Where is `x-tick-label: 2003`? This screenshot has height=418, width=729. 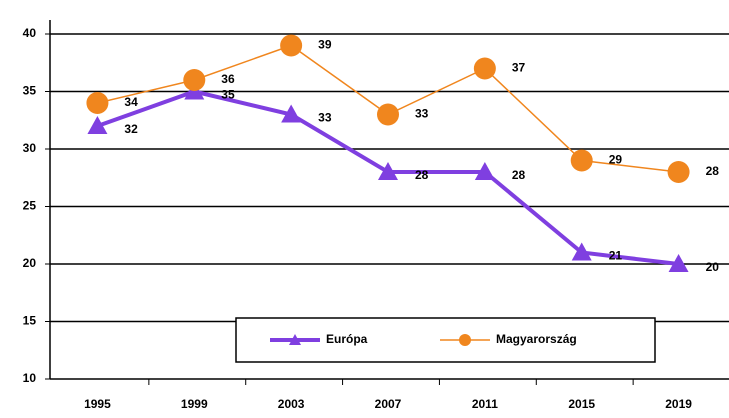 x-tick-label: 2003 is located at coordinates (291, 404).